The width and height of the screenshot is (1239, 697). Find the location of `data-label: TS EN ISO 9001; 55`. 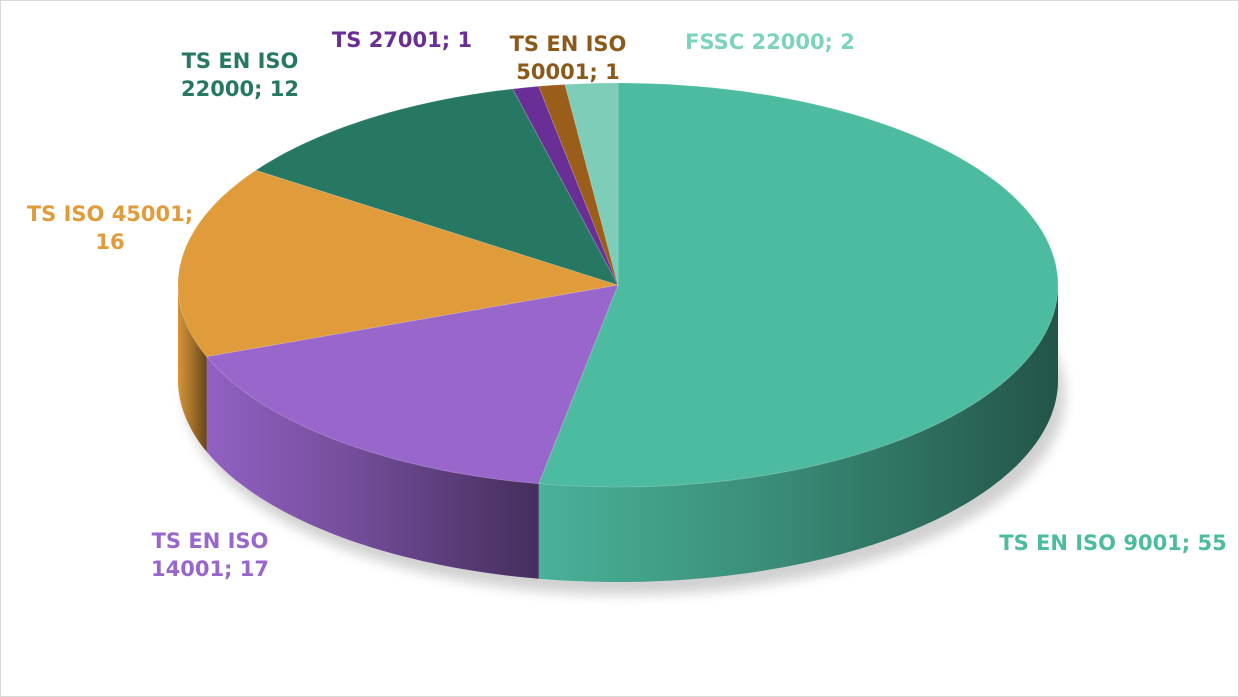

data-label: TS EN ISO 9001; 55 is located at coordinates (1113, 543).